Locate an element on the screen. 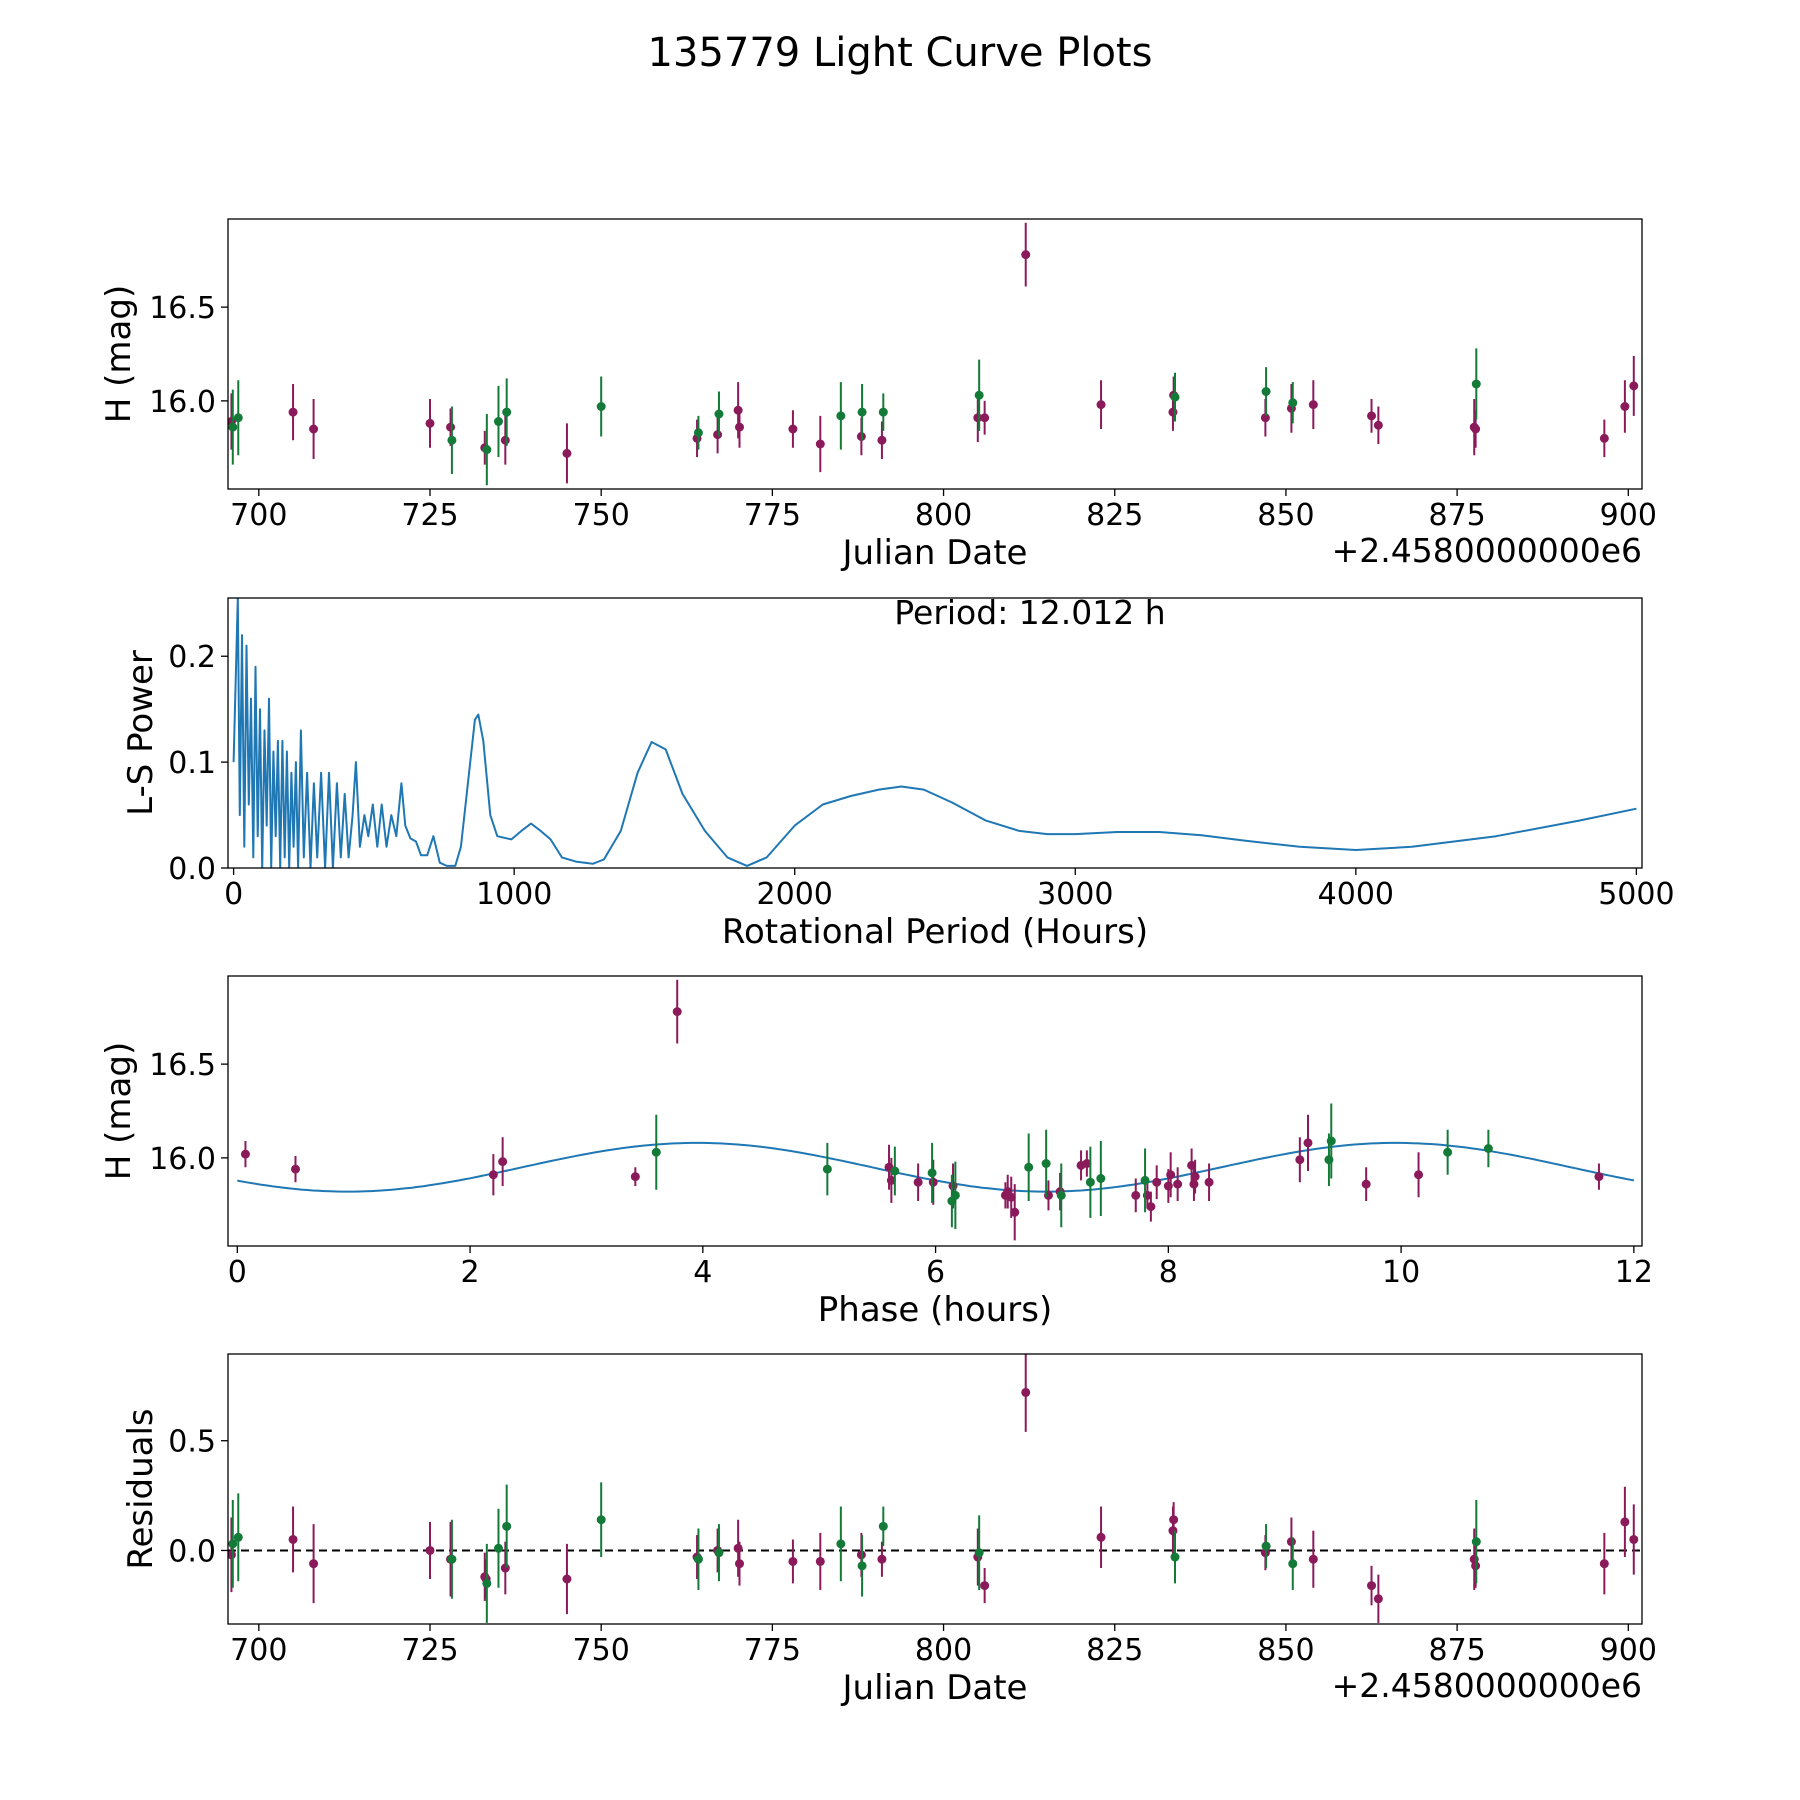 The width and height of the screenshot is (1800, 1800). y-tick-label: 0.1 is located at coordinates (192, 763).